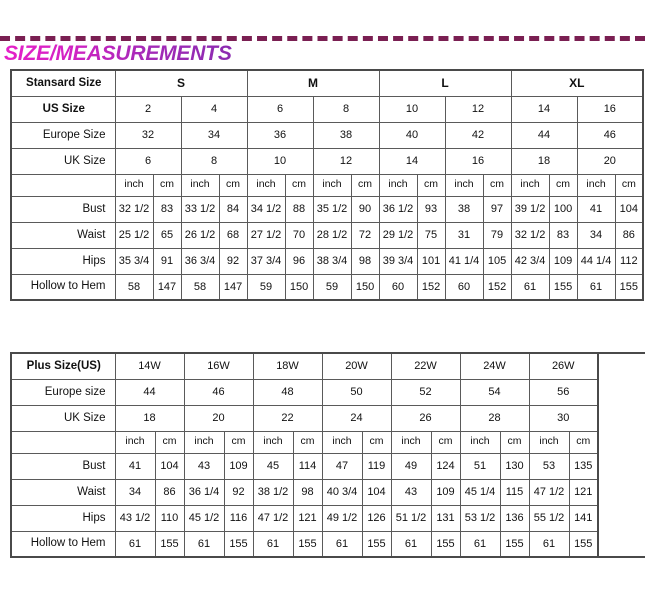 This screenshot has height=600, width=645. What do you see at coordinates (544, 109) in the screenshot?
I see `cell-us-size-6: 14` at bounding box center [544, 109].